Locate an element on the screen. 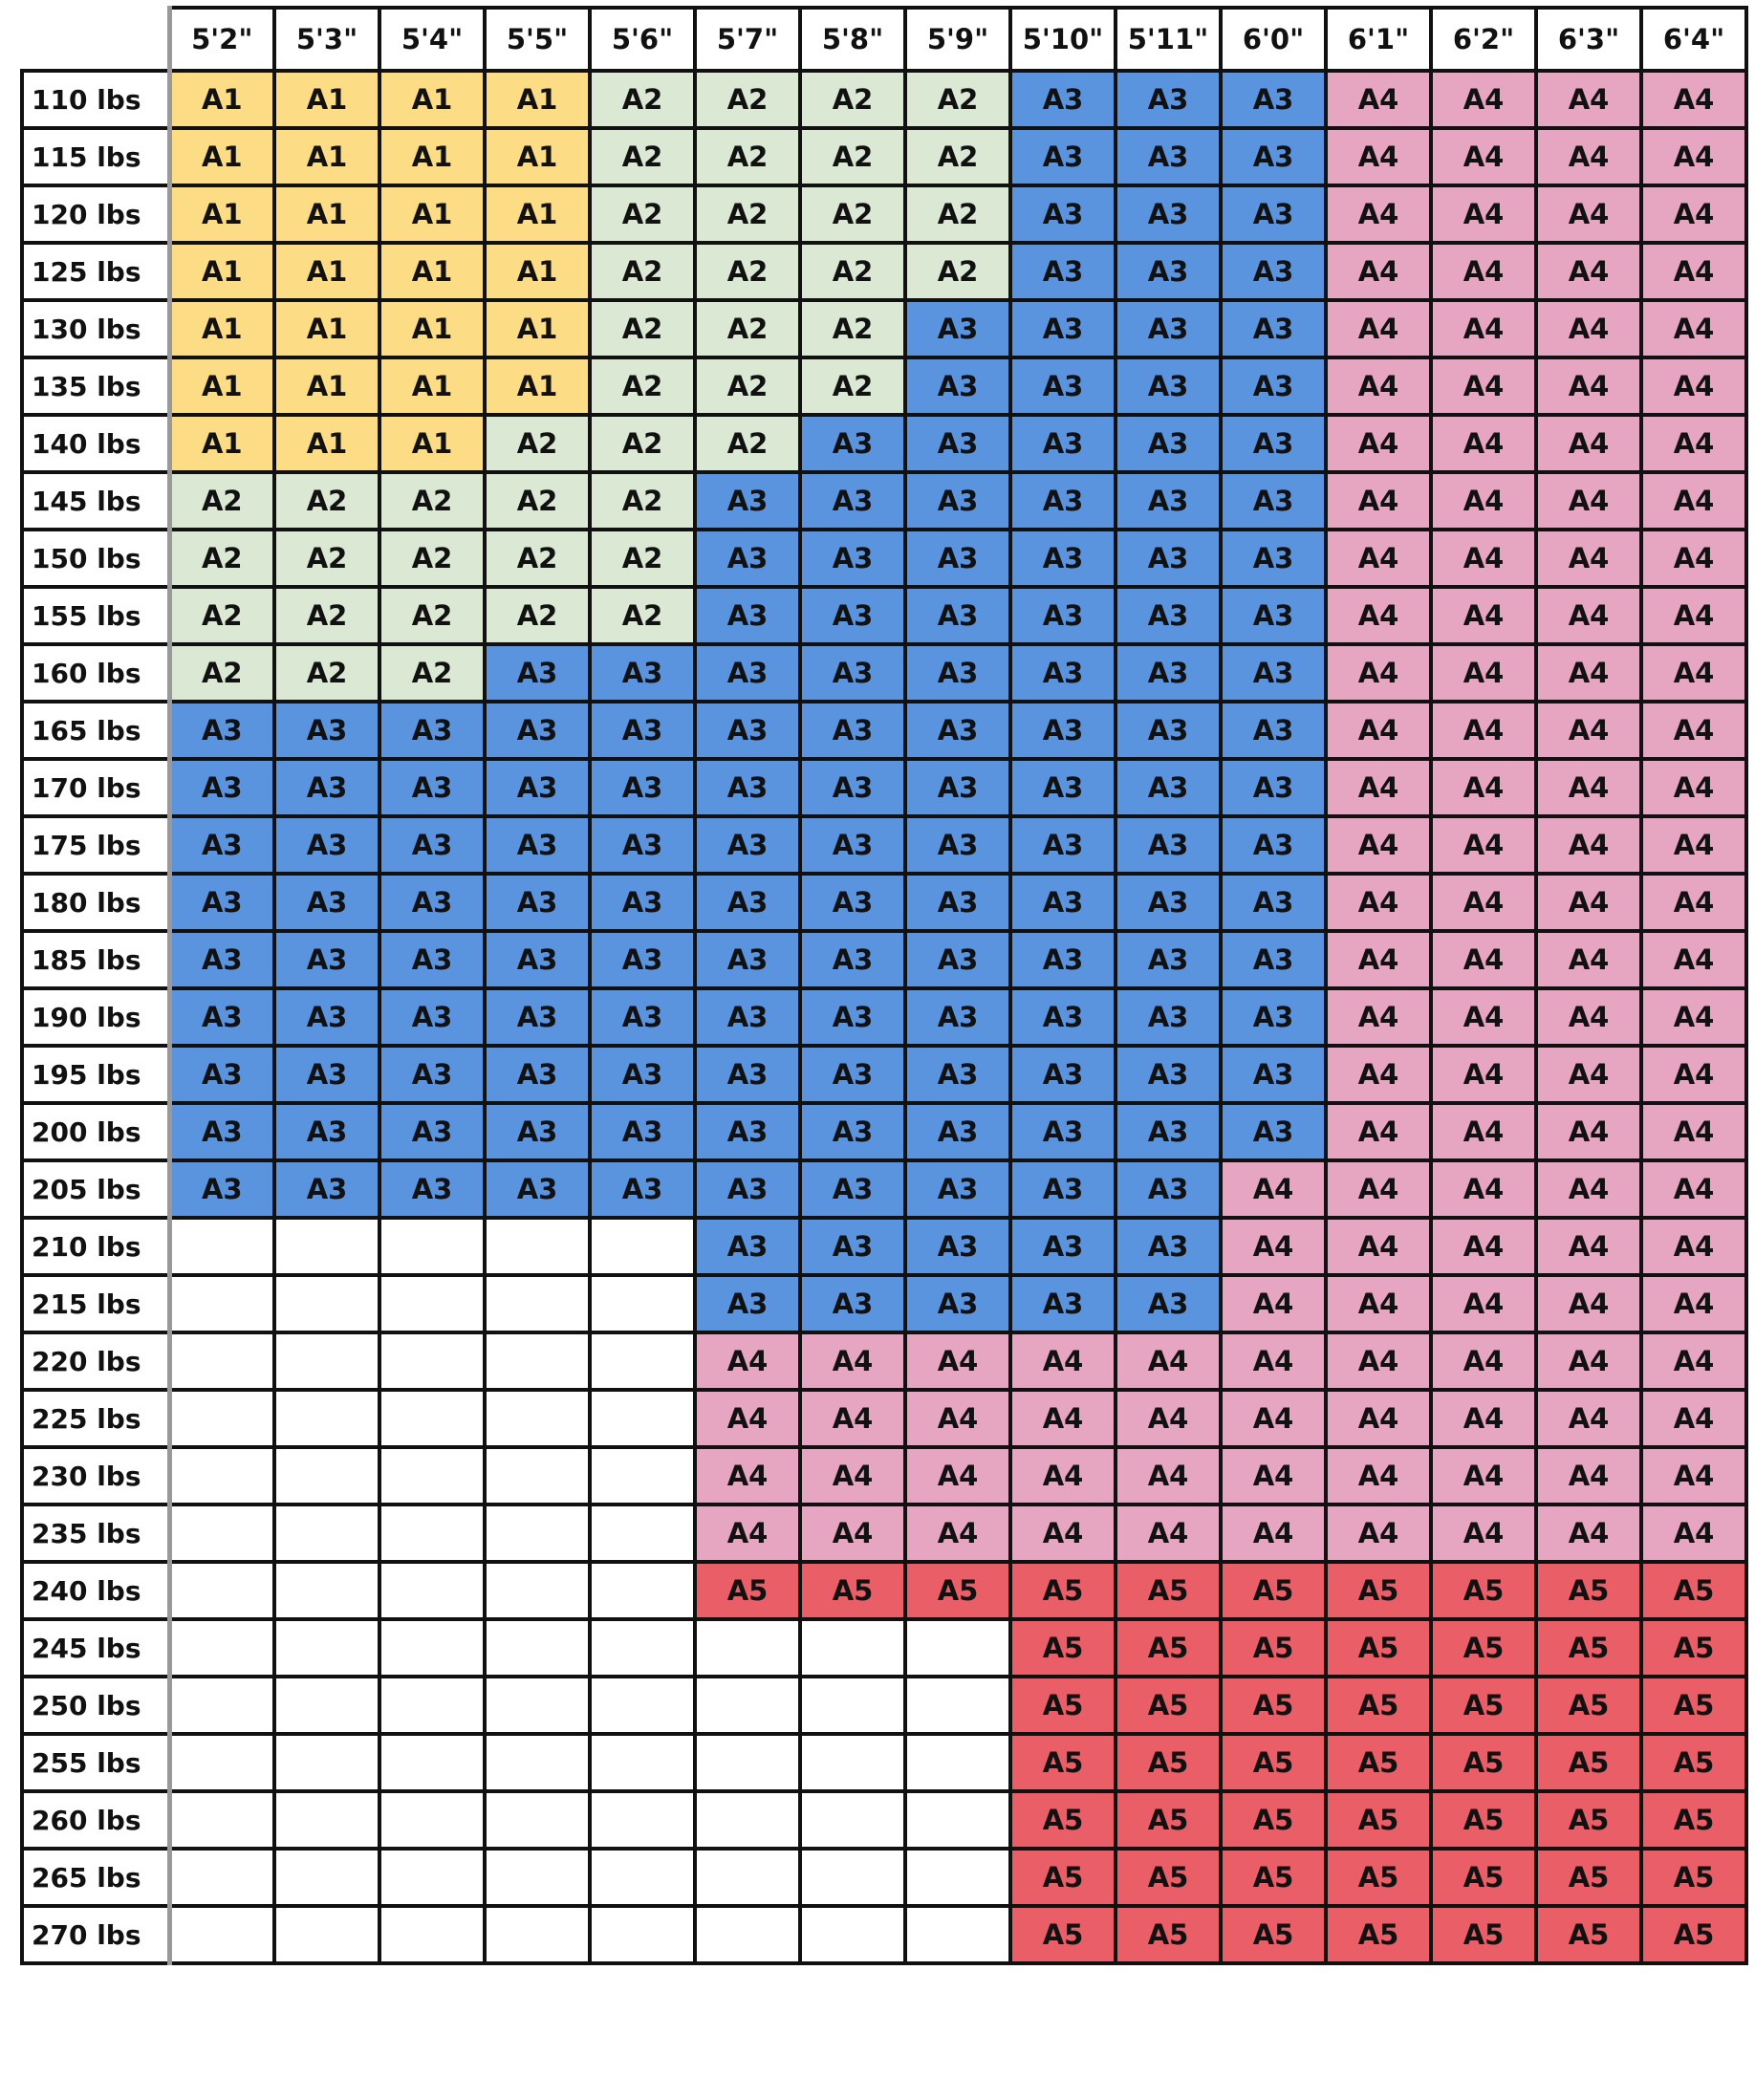  weight-label: 150 lbs is located at coordinates (96, 558).